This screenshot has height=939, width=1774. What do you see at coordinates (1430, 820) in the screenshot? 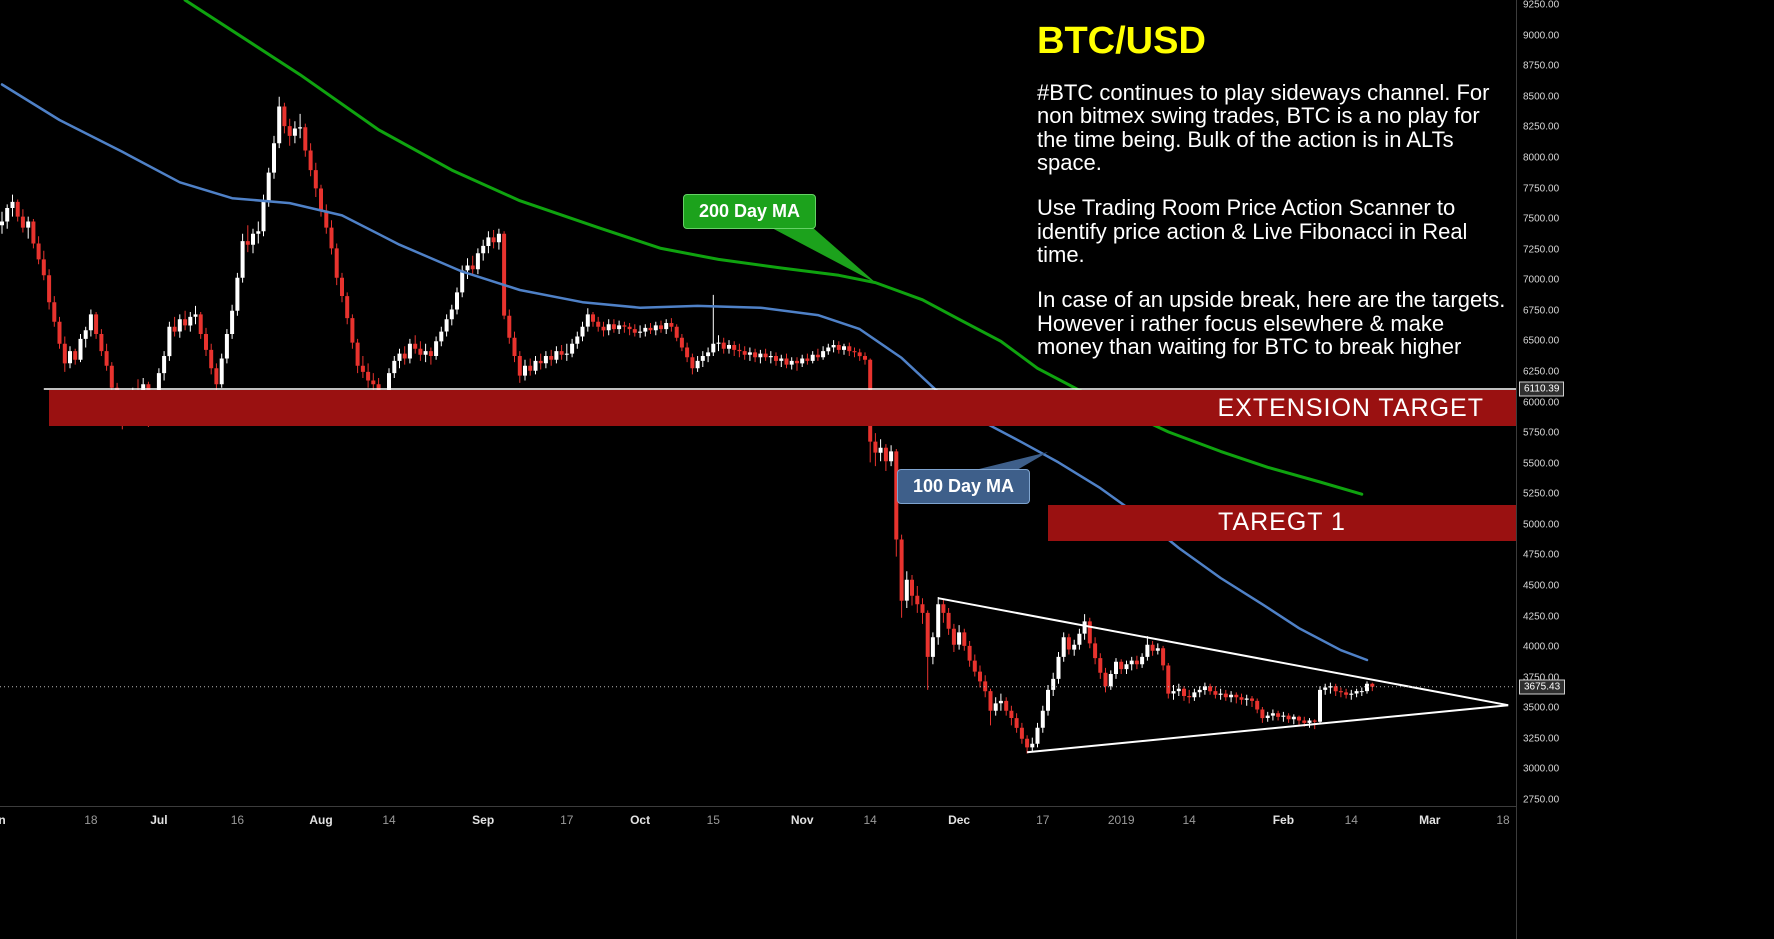
I see `time-tick-label: Mar` at bounding box center [1430, 820].